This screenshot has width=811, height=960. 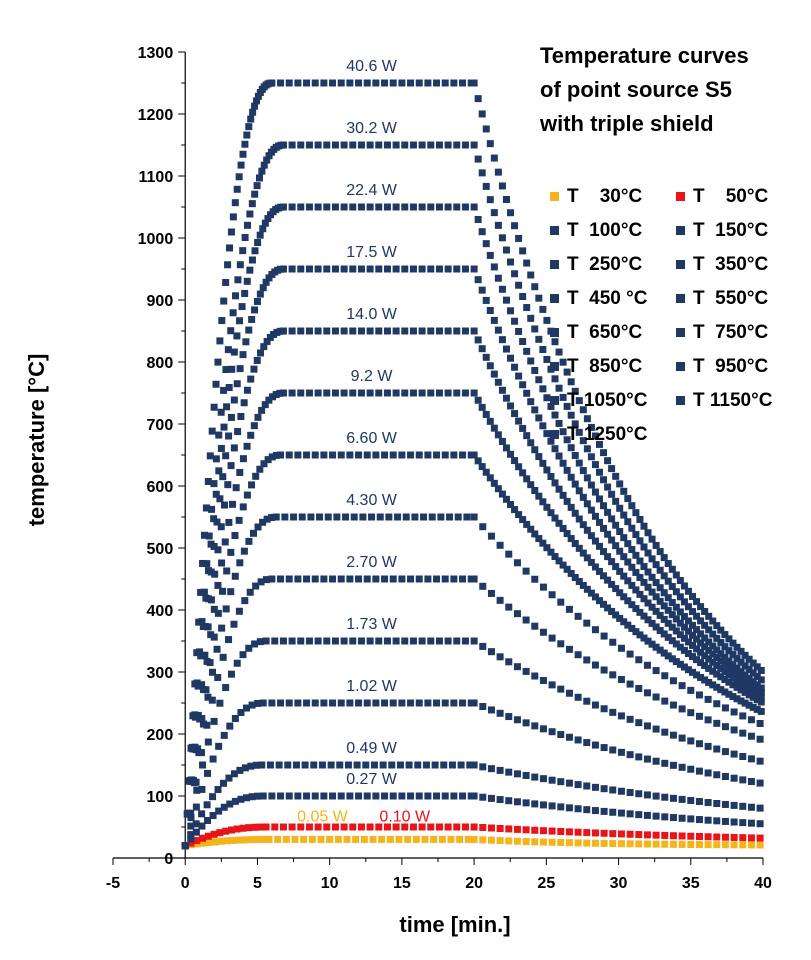 I want to click on legend-item: T 850°C, so click(x=596, y=366).